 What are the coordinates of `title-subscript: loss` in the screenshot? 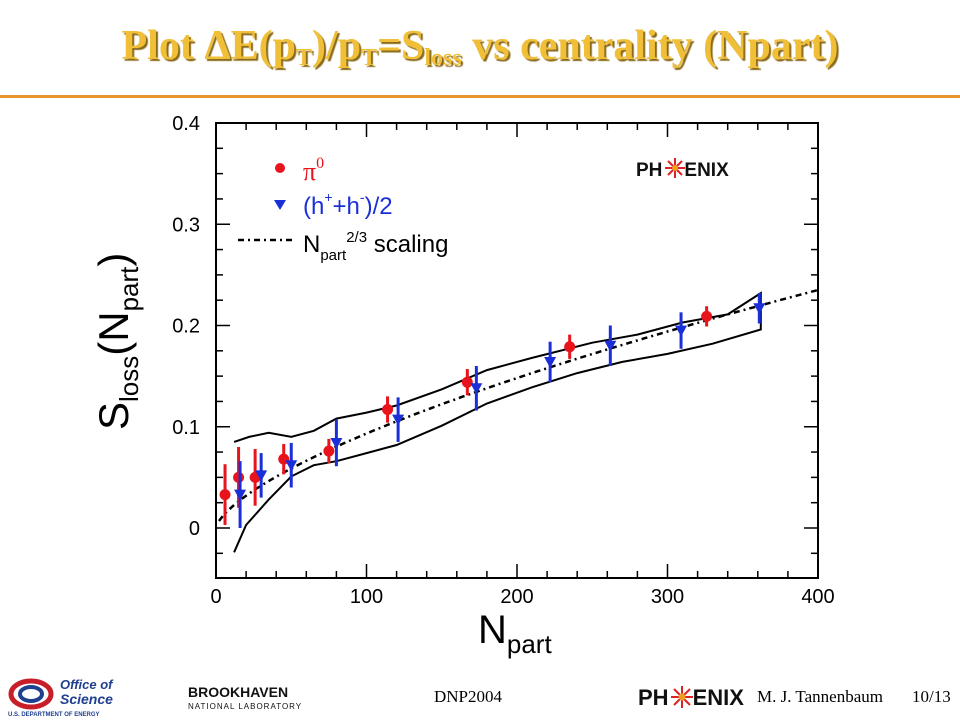 It's located at (443, 58).